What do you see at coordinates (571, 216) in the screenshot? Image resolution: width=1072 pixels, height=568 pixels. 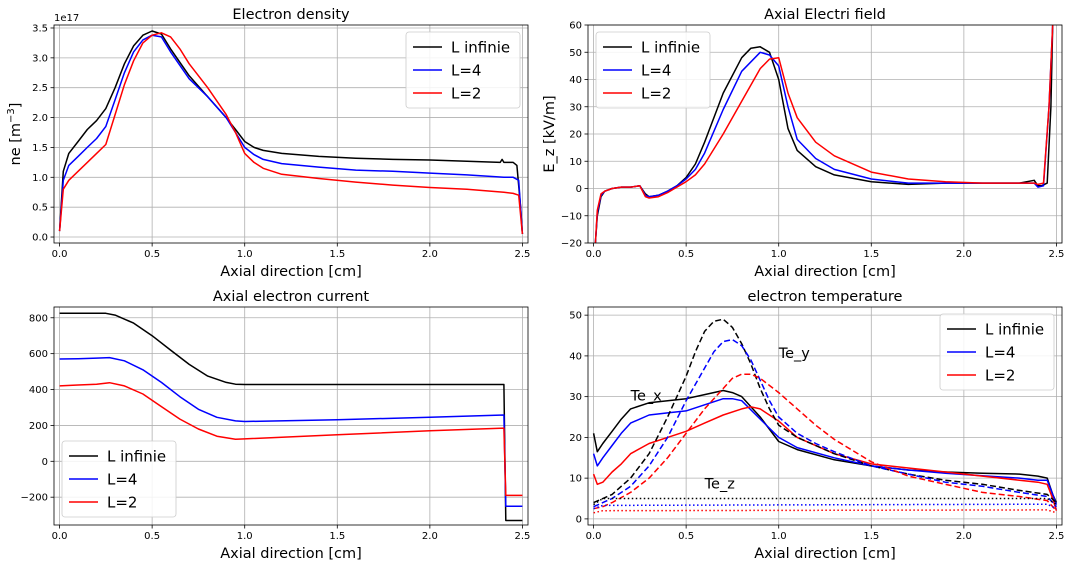 I see `y-tick-label: −10` at bounding box center [571, 216].